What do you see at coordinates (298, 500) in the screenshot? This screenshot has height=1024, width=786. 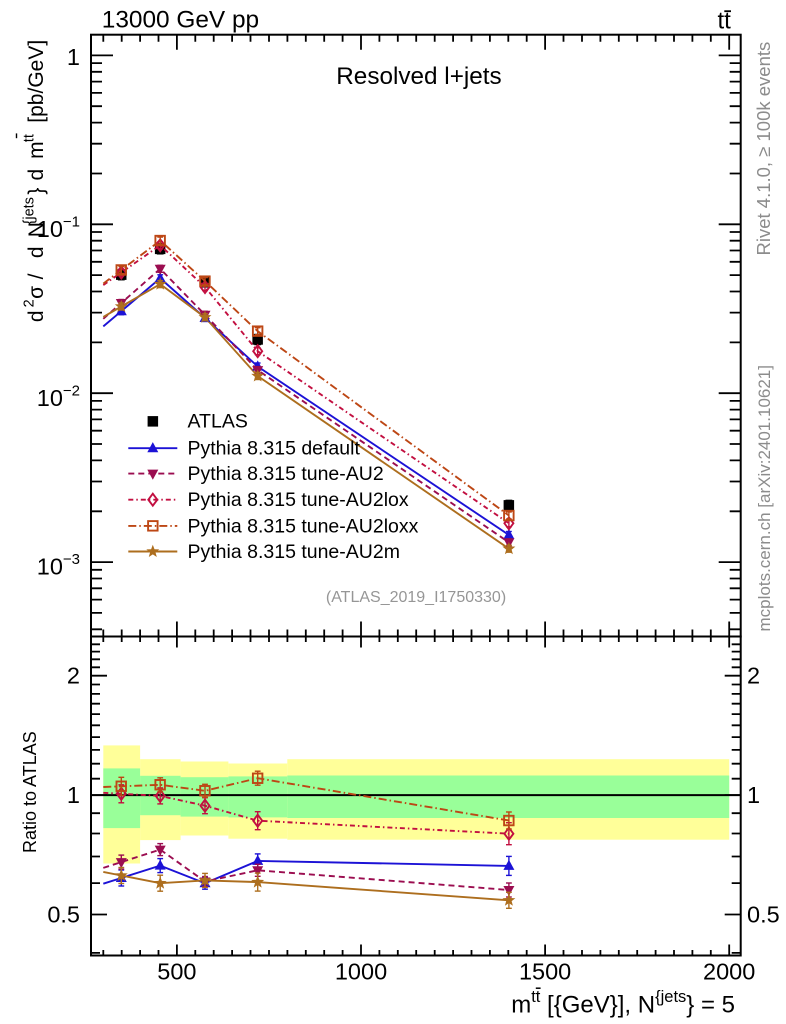 I see `svg-text: Pythia 8.315 tune-AU2lox` at bounding box center [298, 500].